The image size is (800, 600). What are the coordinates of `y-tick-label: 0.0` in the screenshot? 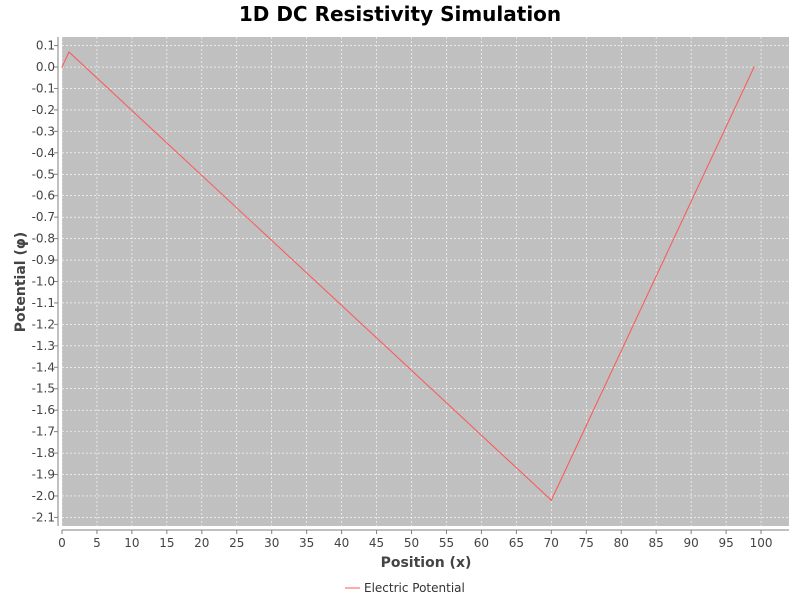 It's located at (45, 67).